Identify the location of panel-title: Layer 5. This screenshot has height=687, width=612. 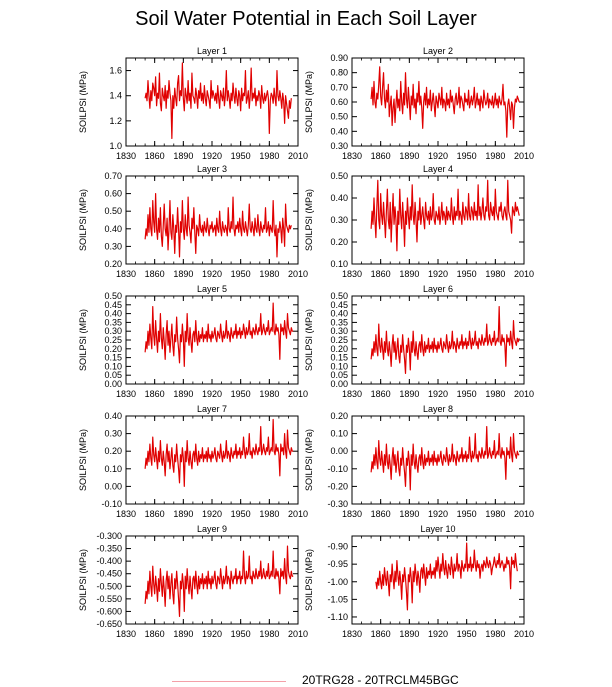
(212, 289).